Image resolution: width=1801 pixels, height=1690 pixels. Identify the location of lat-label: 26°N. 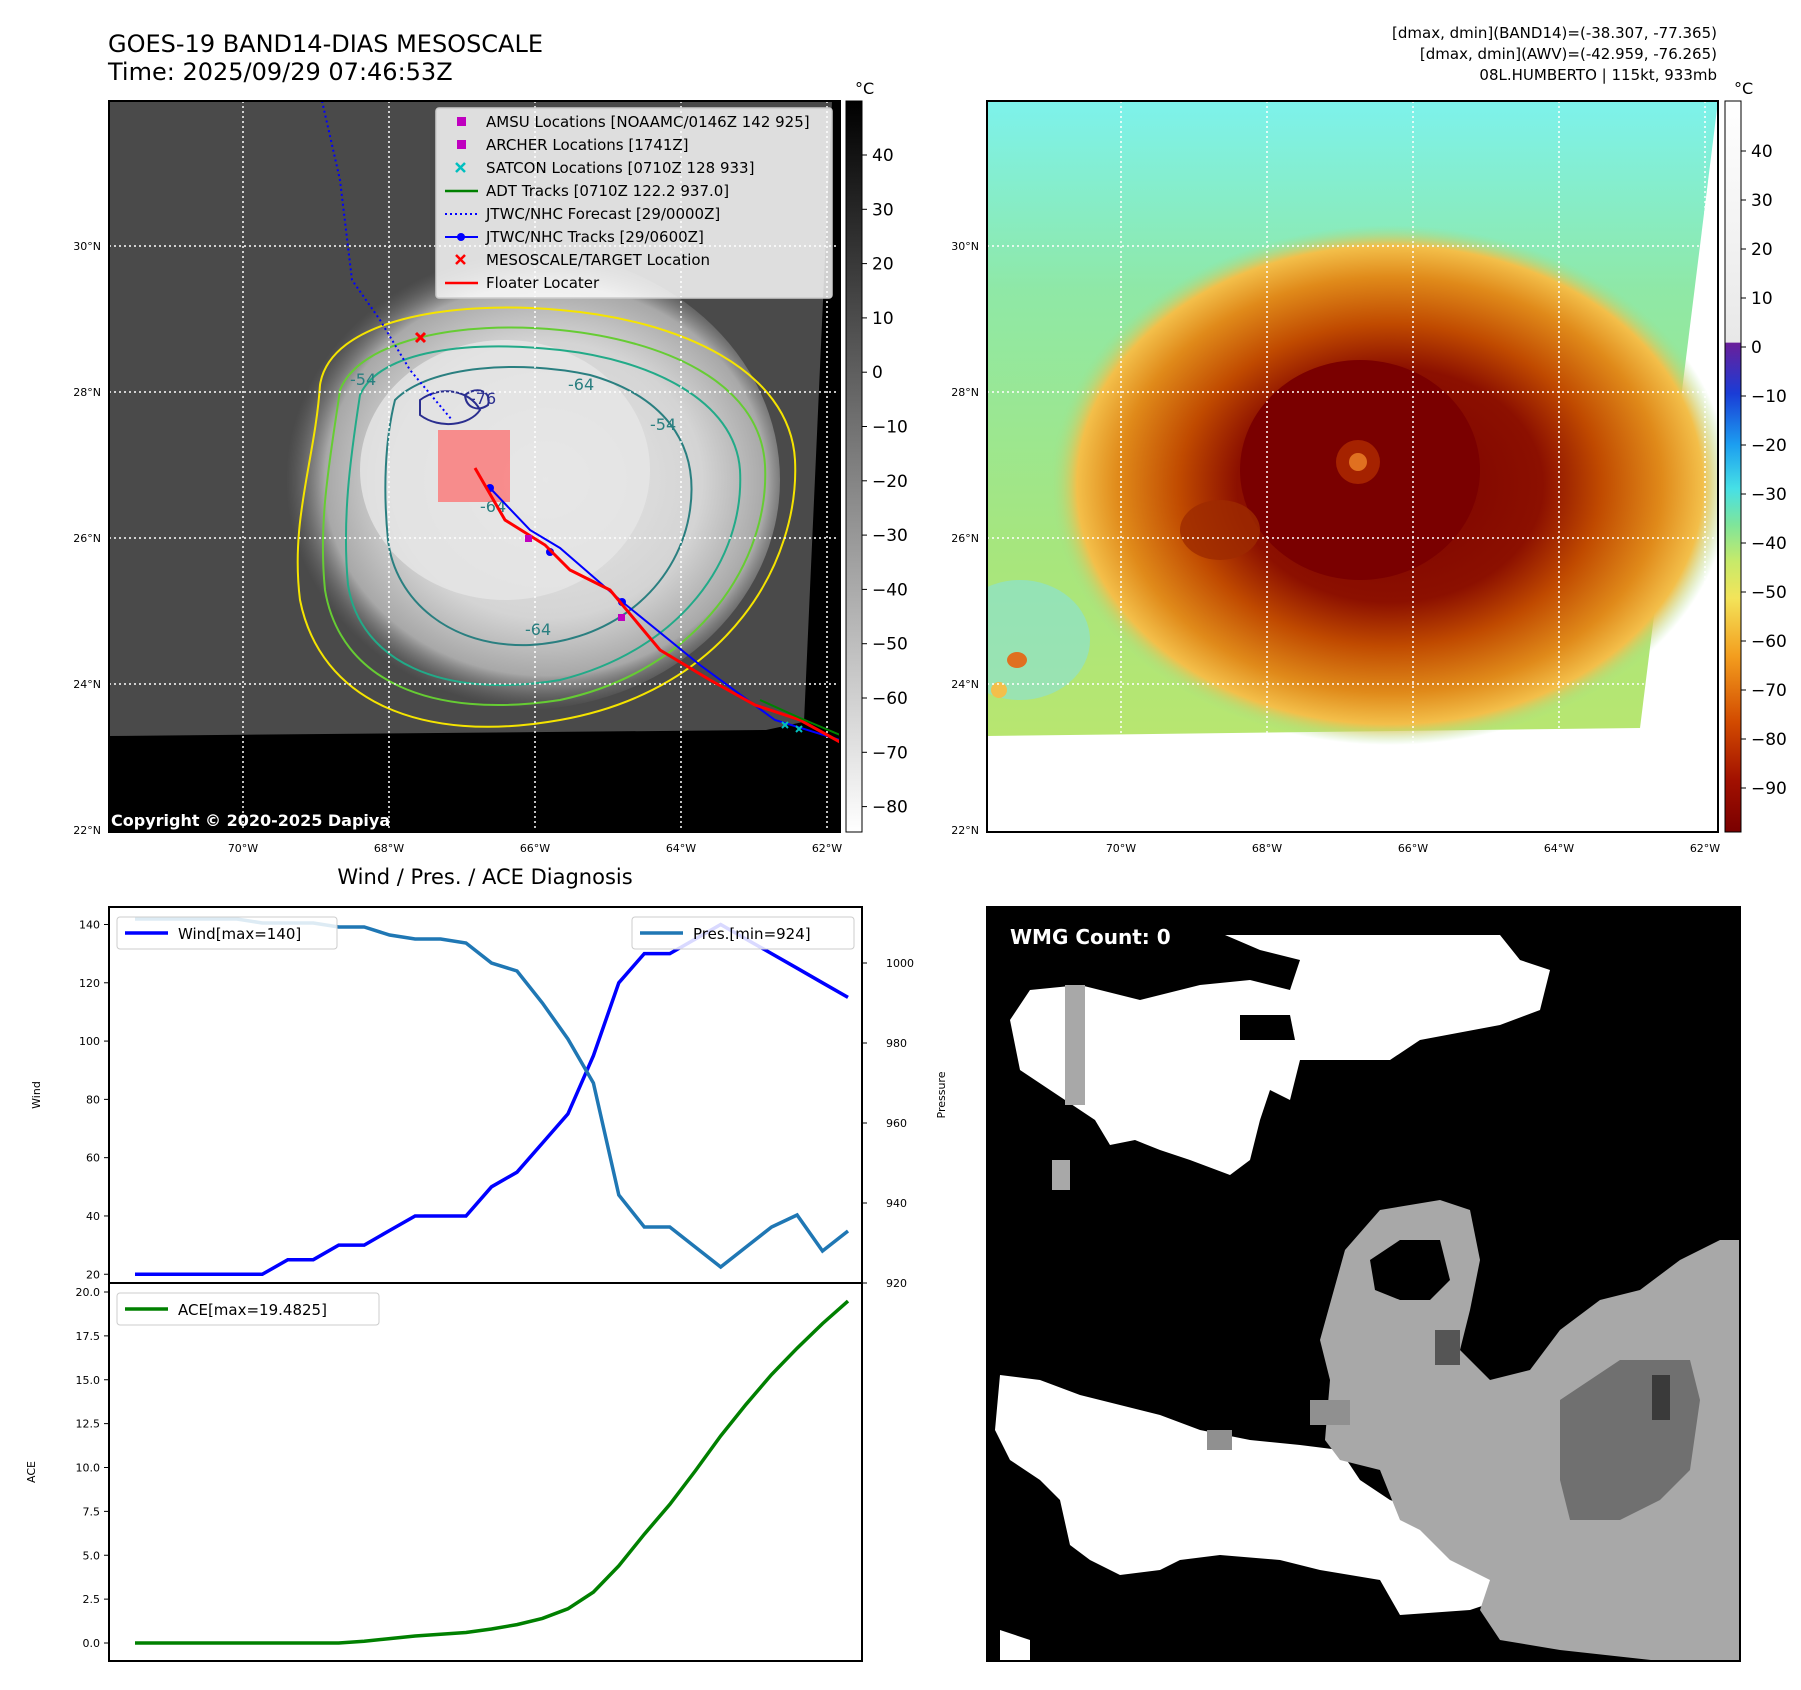
(87, 538).